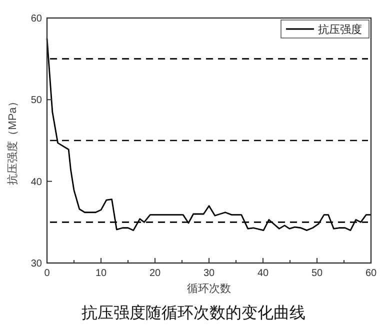 The height and width of the screenshot is (333, 387). Describe the element at coordinates (263, 273) in the screenshot. I see `x-tick-label: 40` at that location.